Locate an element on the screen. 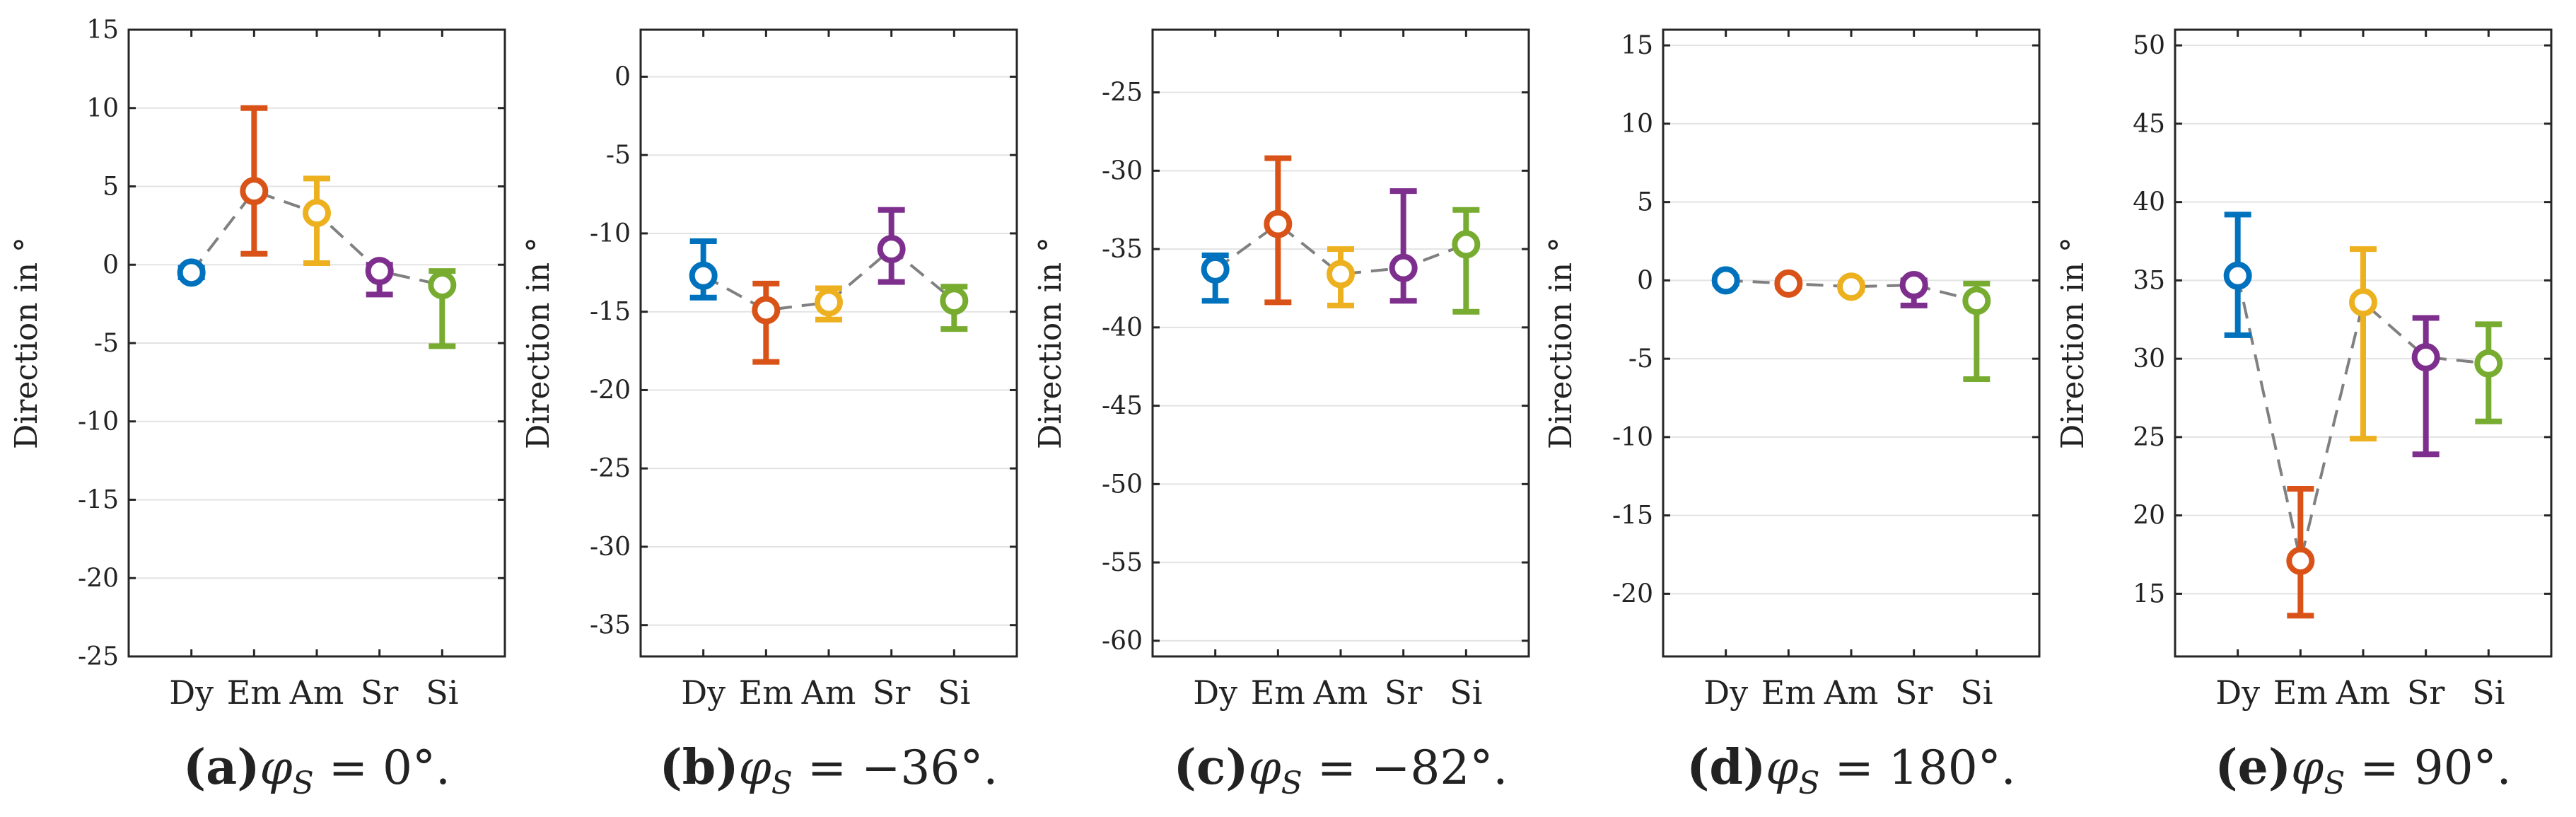 The height and width of the screenshot is (817, 2576). y-tick-label: 30 is located at coordinates (2149, 359).